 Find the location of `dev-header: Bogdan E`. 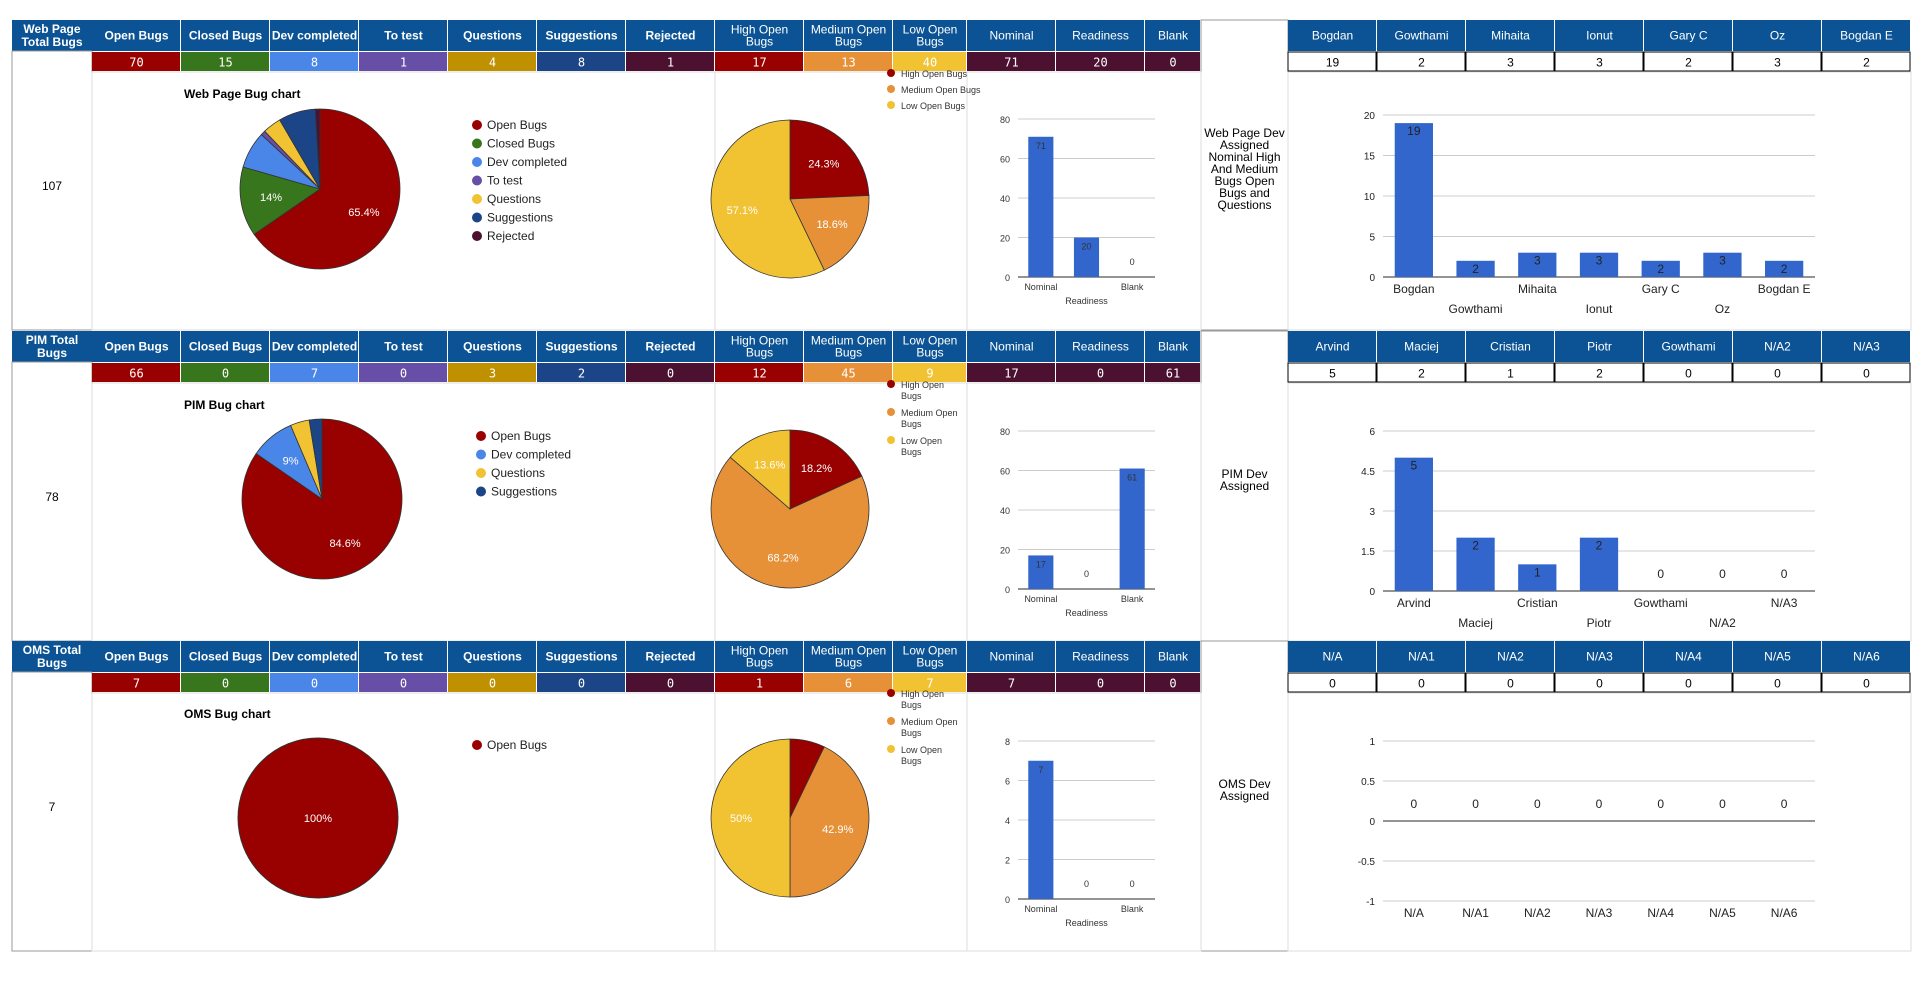

dev-header: Bogdan E is located at coordinates (1866, 36).